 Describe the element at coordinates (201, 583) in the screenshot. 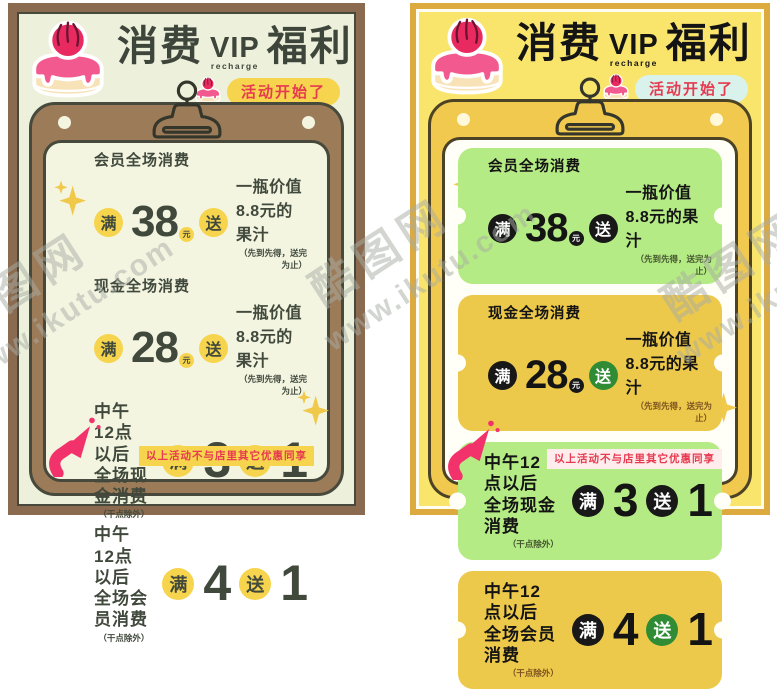

I see `offer-noon-member: 中午12点以后 全场会员消费 （干点除外） 满 4 送 1` at that location.